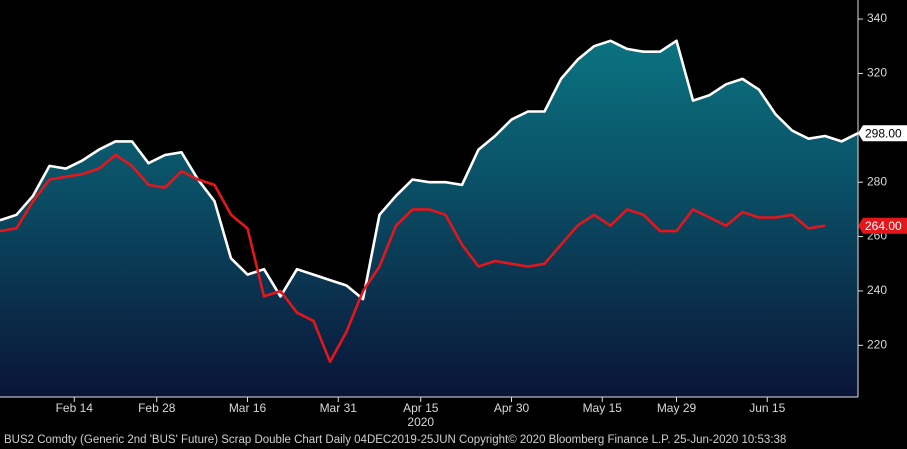  What do you see at coordinates (75, 408) in the screenshot?
I see `x-tick-label: Feb 14` at bounding box center [75, 408].